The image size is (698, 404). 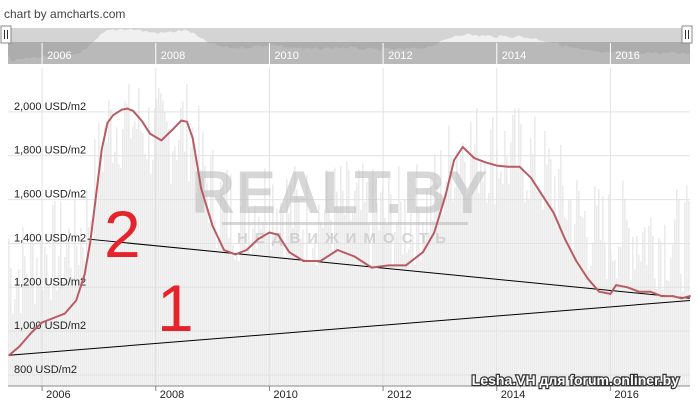 I want to click on amcharts-credit-link: chart by amcharts.com, so click(x=65, y=14).